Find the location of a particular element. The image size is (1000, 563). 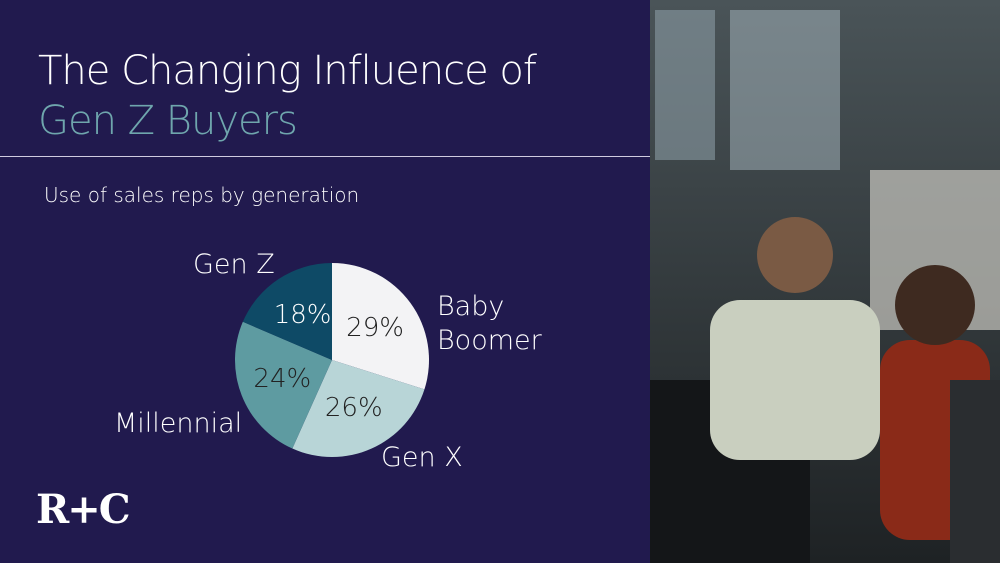

value-label: 29% is located at coordinates (375, 328).